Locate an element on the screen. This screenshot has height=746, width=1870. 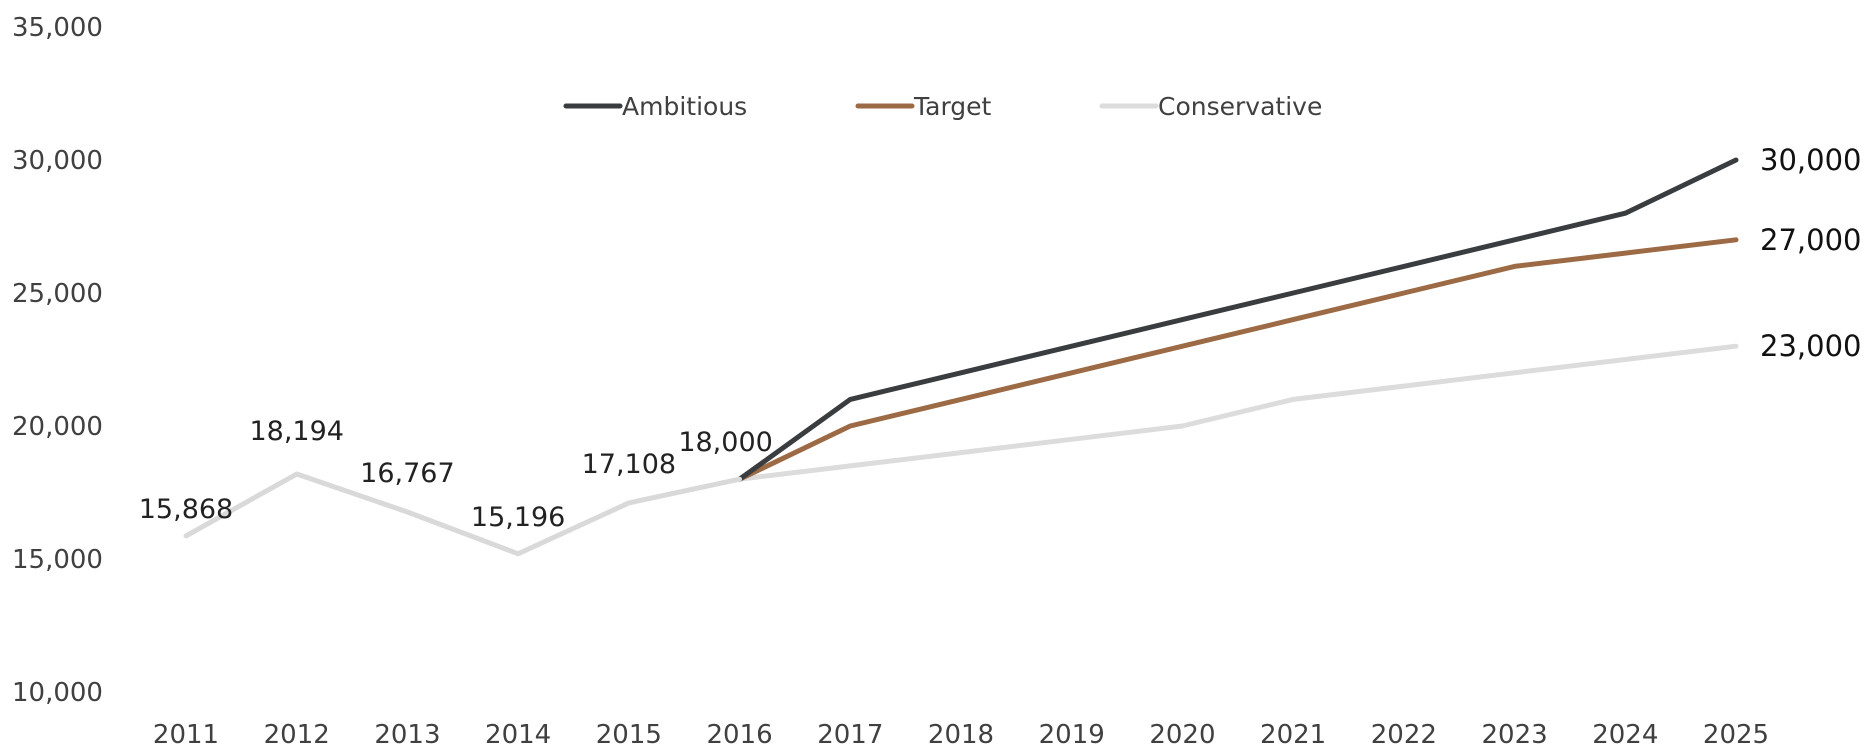
legend-label: Ambitious is located at coordinates (684, 106).